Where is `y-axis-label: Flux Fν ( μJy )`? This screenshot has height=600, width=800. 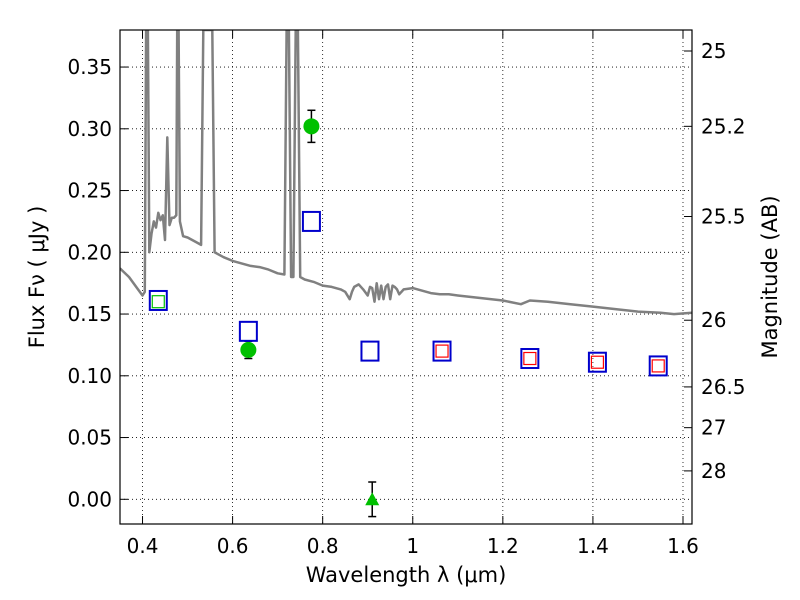 y-axis-label: Flux Fν ( μJy ) is located at coordinates (37, 277).